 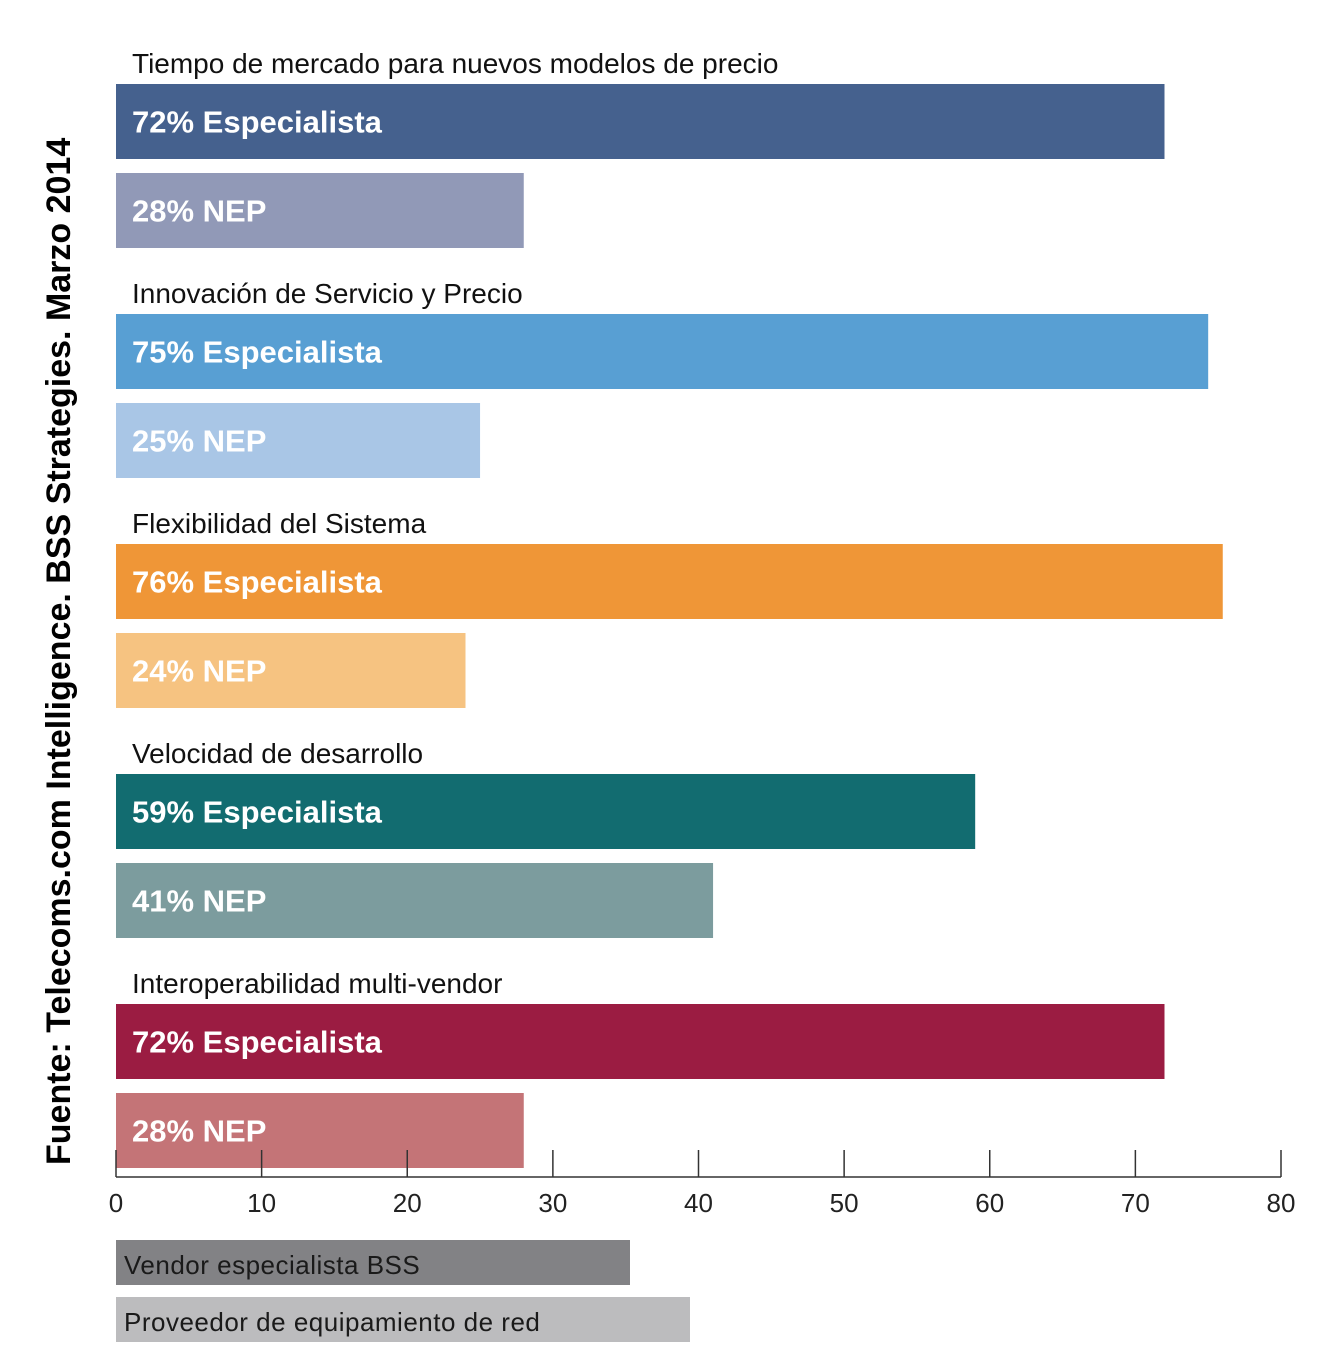 I want to click on group-title: Innovación de Servicio y Precio, so click(x=327, y=293).